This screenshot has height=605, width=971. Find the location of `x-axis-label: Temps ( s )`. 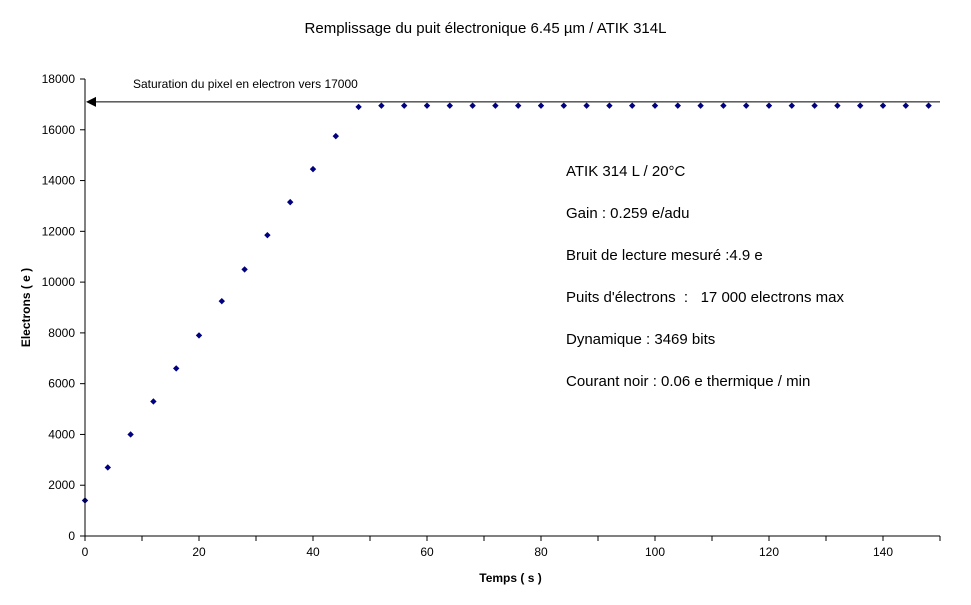

x-axis-label: Temps ( s ) is located at coordinates (510, 578).